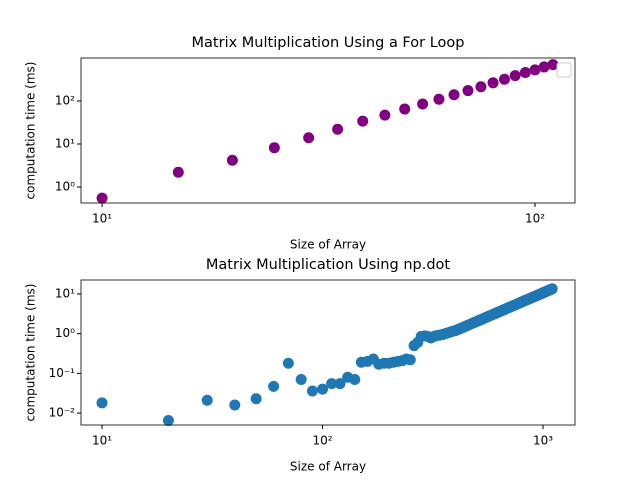 This screenshot has width=640, height=480. Describe the element at coordinates (543, 441) in the screenshot. I see `x-tick-label: 10³` at that location.